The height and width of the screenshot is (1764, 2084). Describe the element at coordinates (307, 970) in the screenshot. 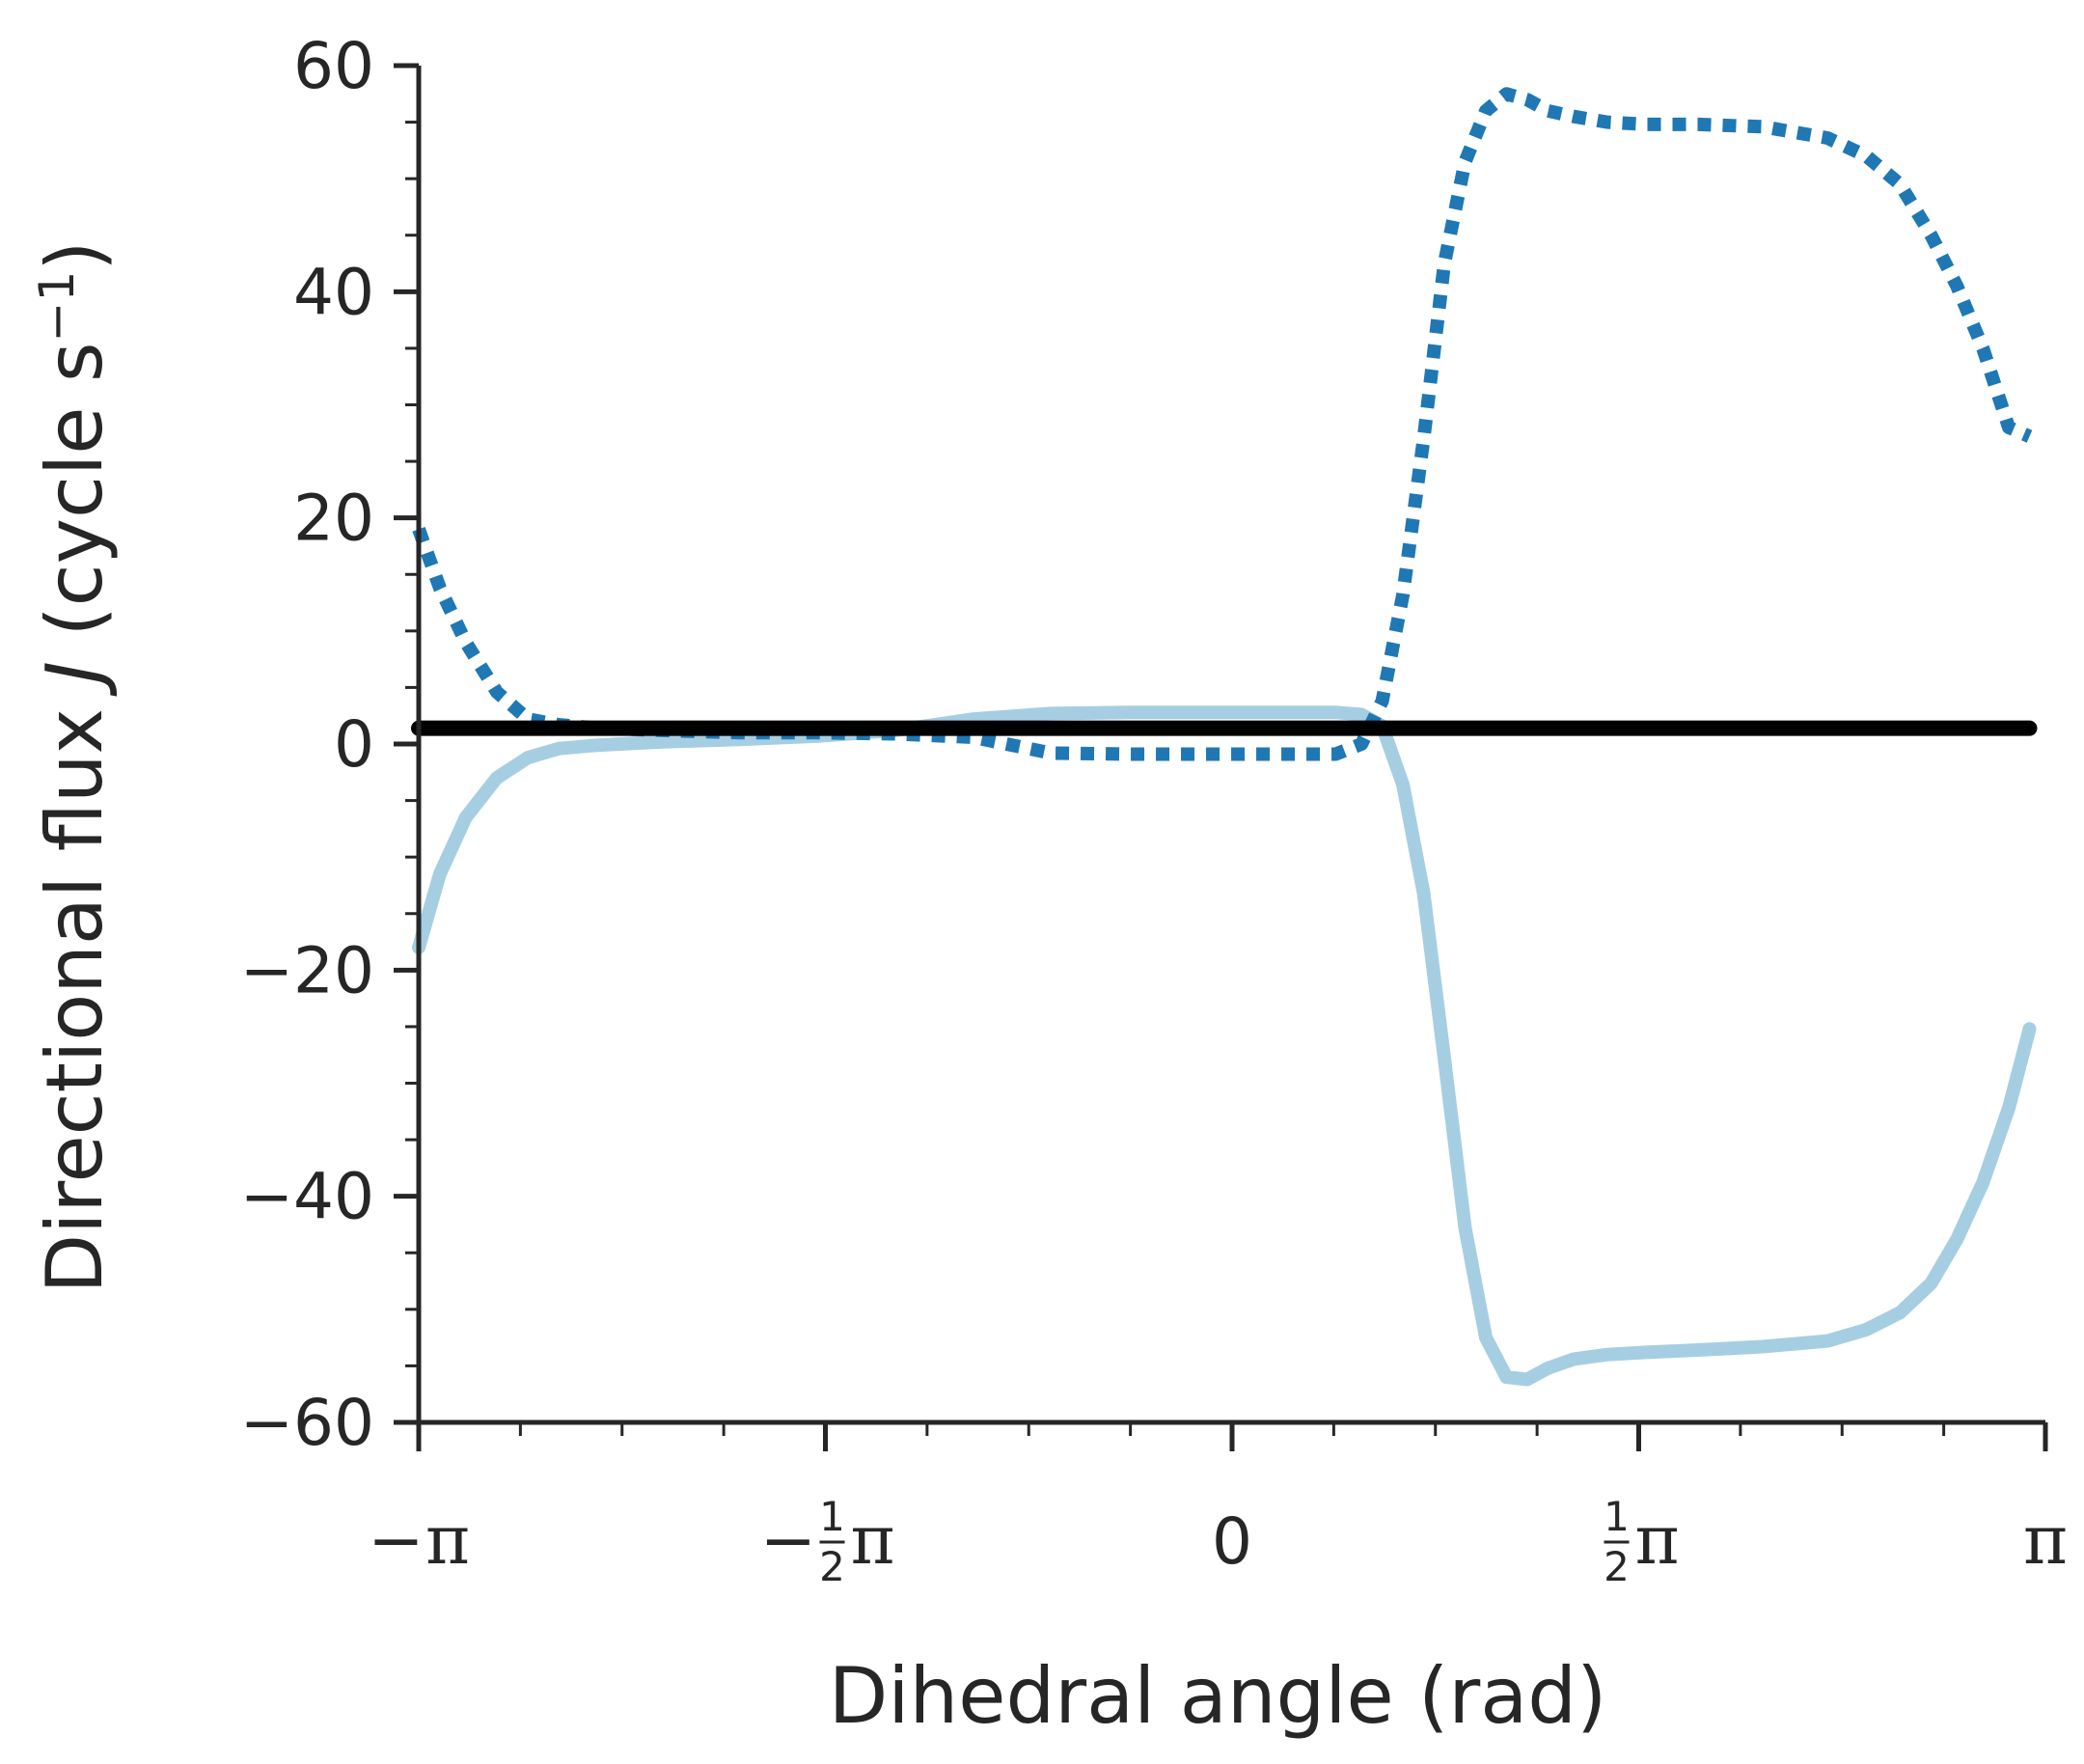

I see `y-tick-label: −20` at that location.